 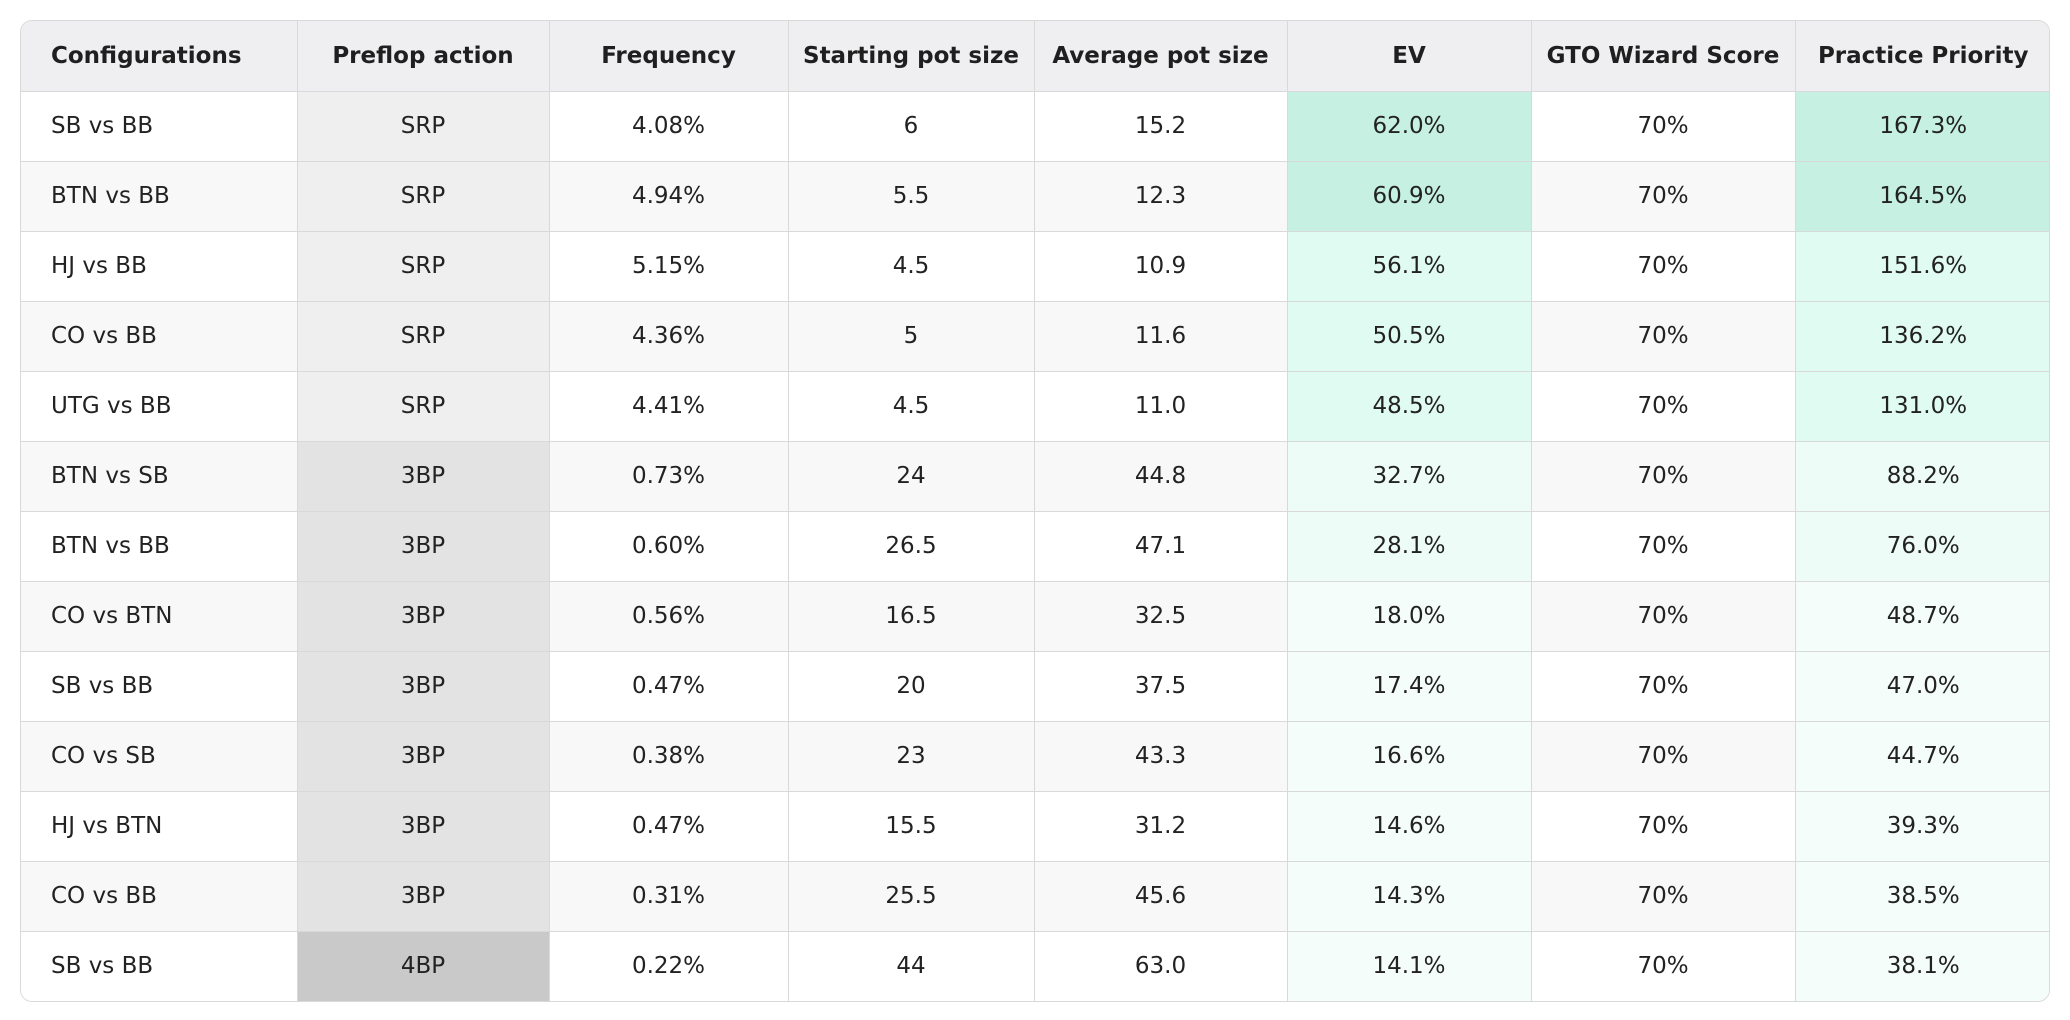 I want to click on header-configurations: Configurations, so click(x=159, y=56).